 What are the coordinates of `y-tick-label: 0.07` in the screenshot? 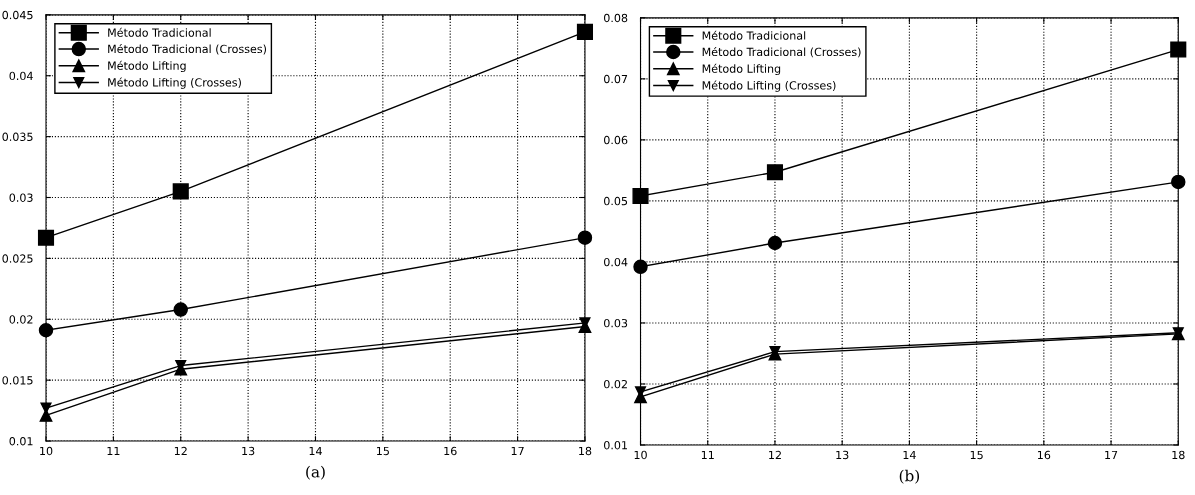 It's located at (616, 79).